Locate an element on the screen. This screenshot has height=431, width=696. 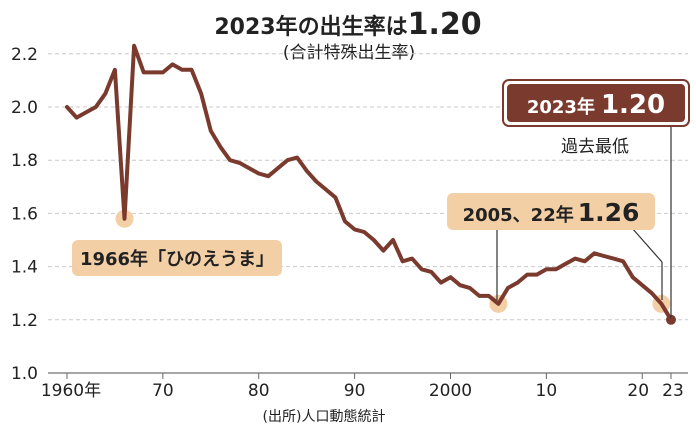
hinoeuma-label: 1966年「ひのえうま」 is located at coordinates (177, 259).